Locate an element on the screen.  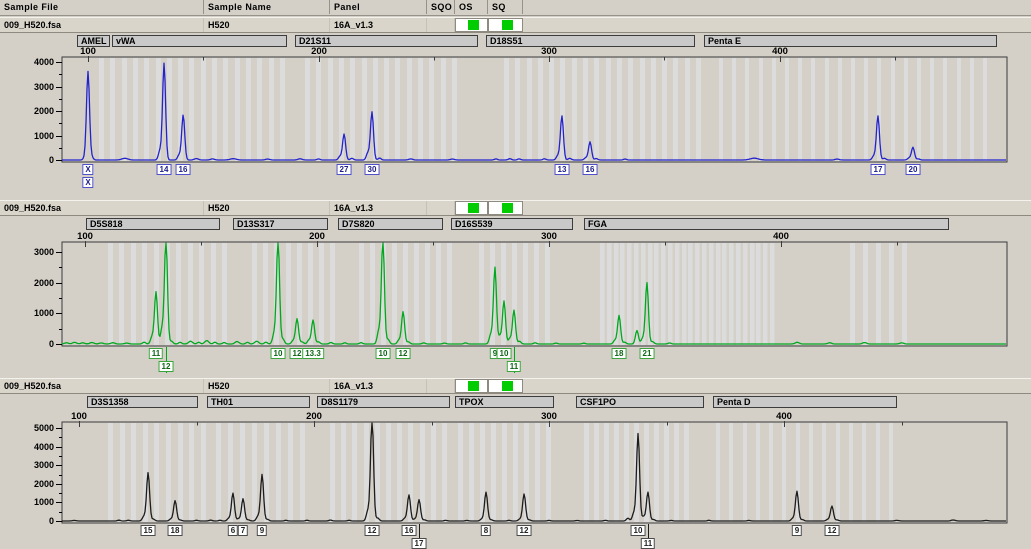
allele-label: 21 is located at coordinates (647, 353).